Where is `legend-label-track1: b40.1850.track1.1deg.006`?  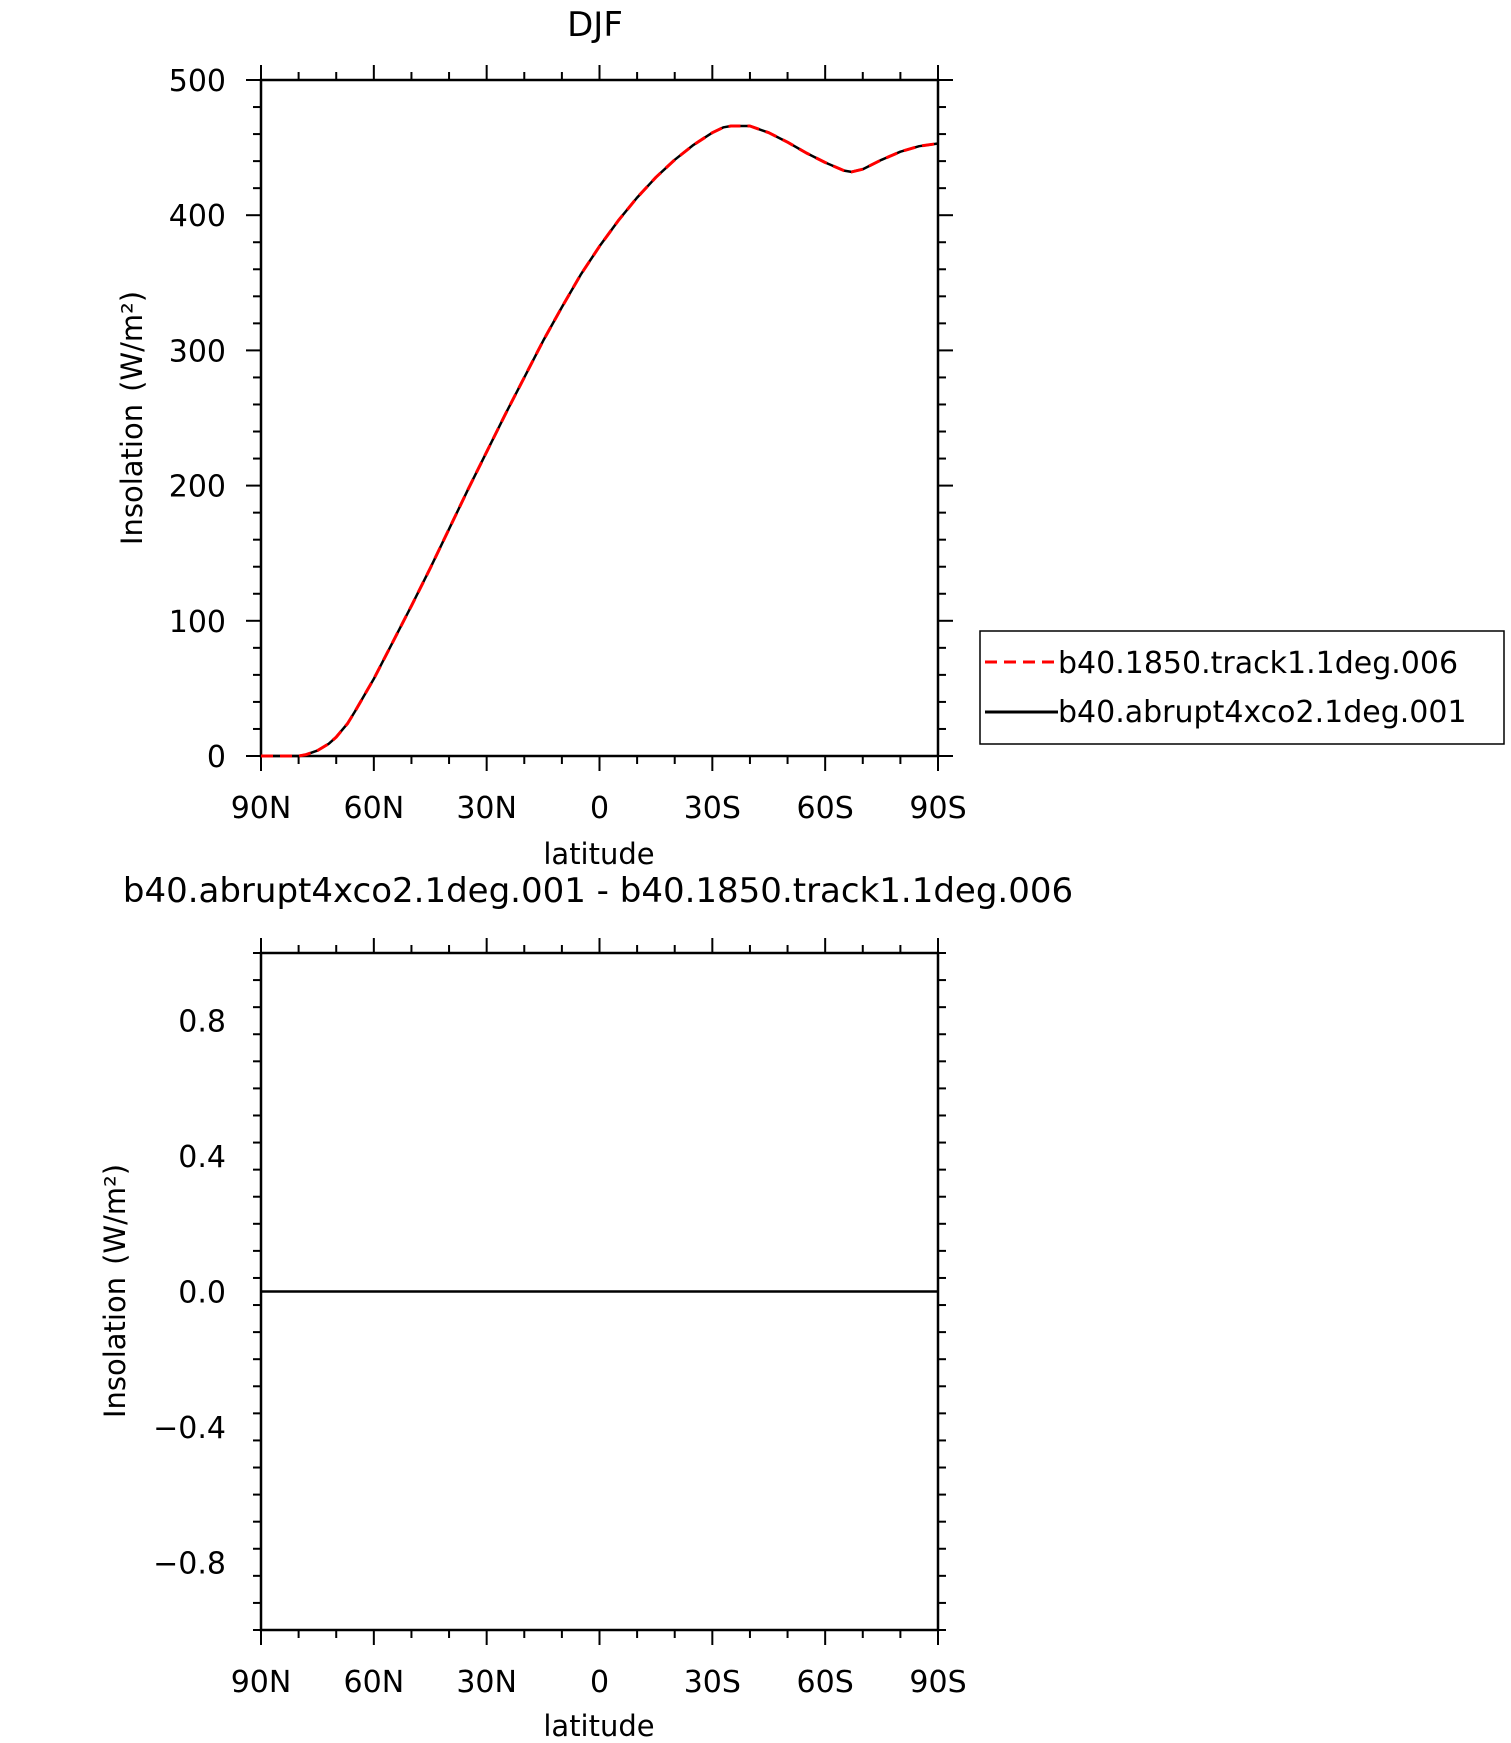 legend-label-track1: b40.1850.track1.1deg.006 is located at coordinates (1258, 663).